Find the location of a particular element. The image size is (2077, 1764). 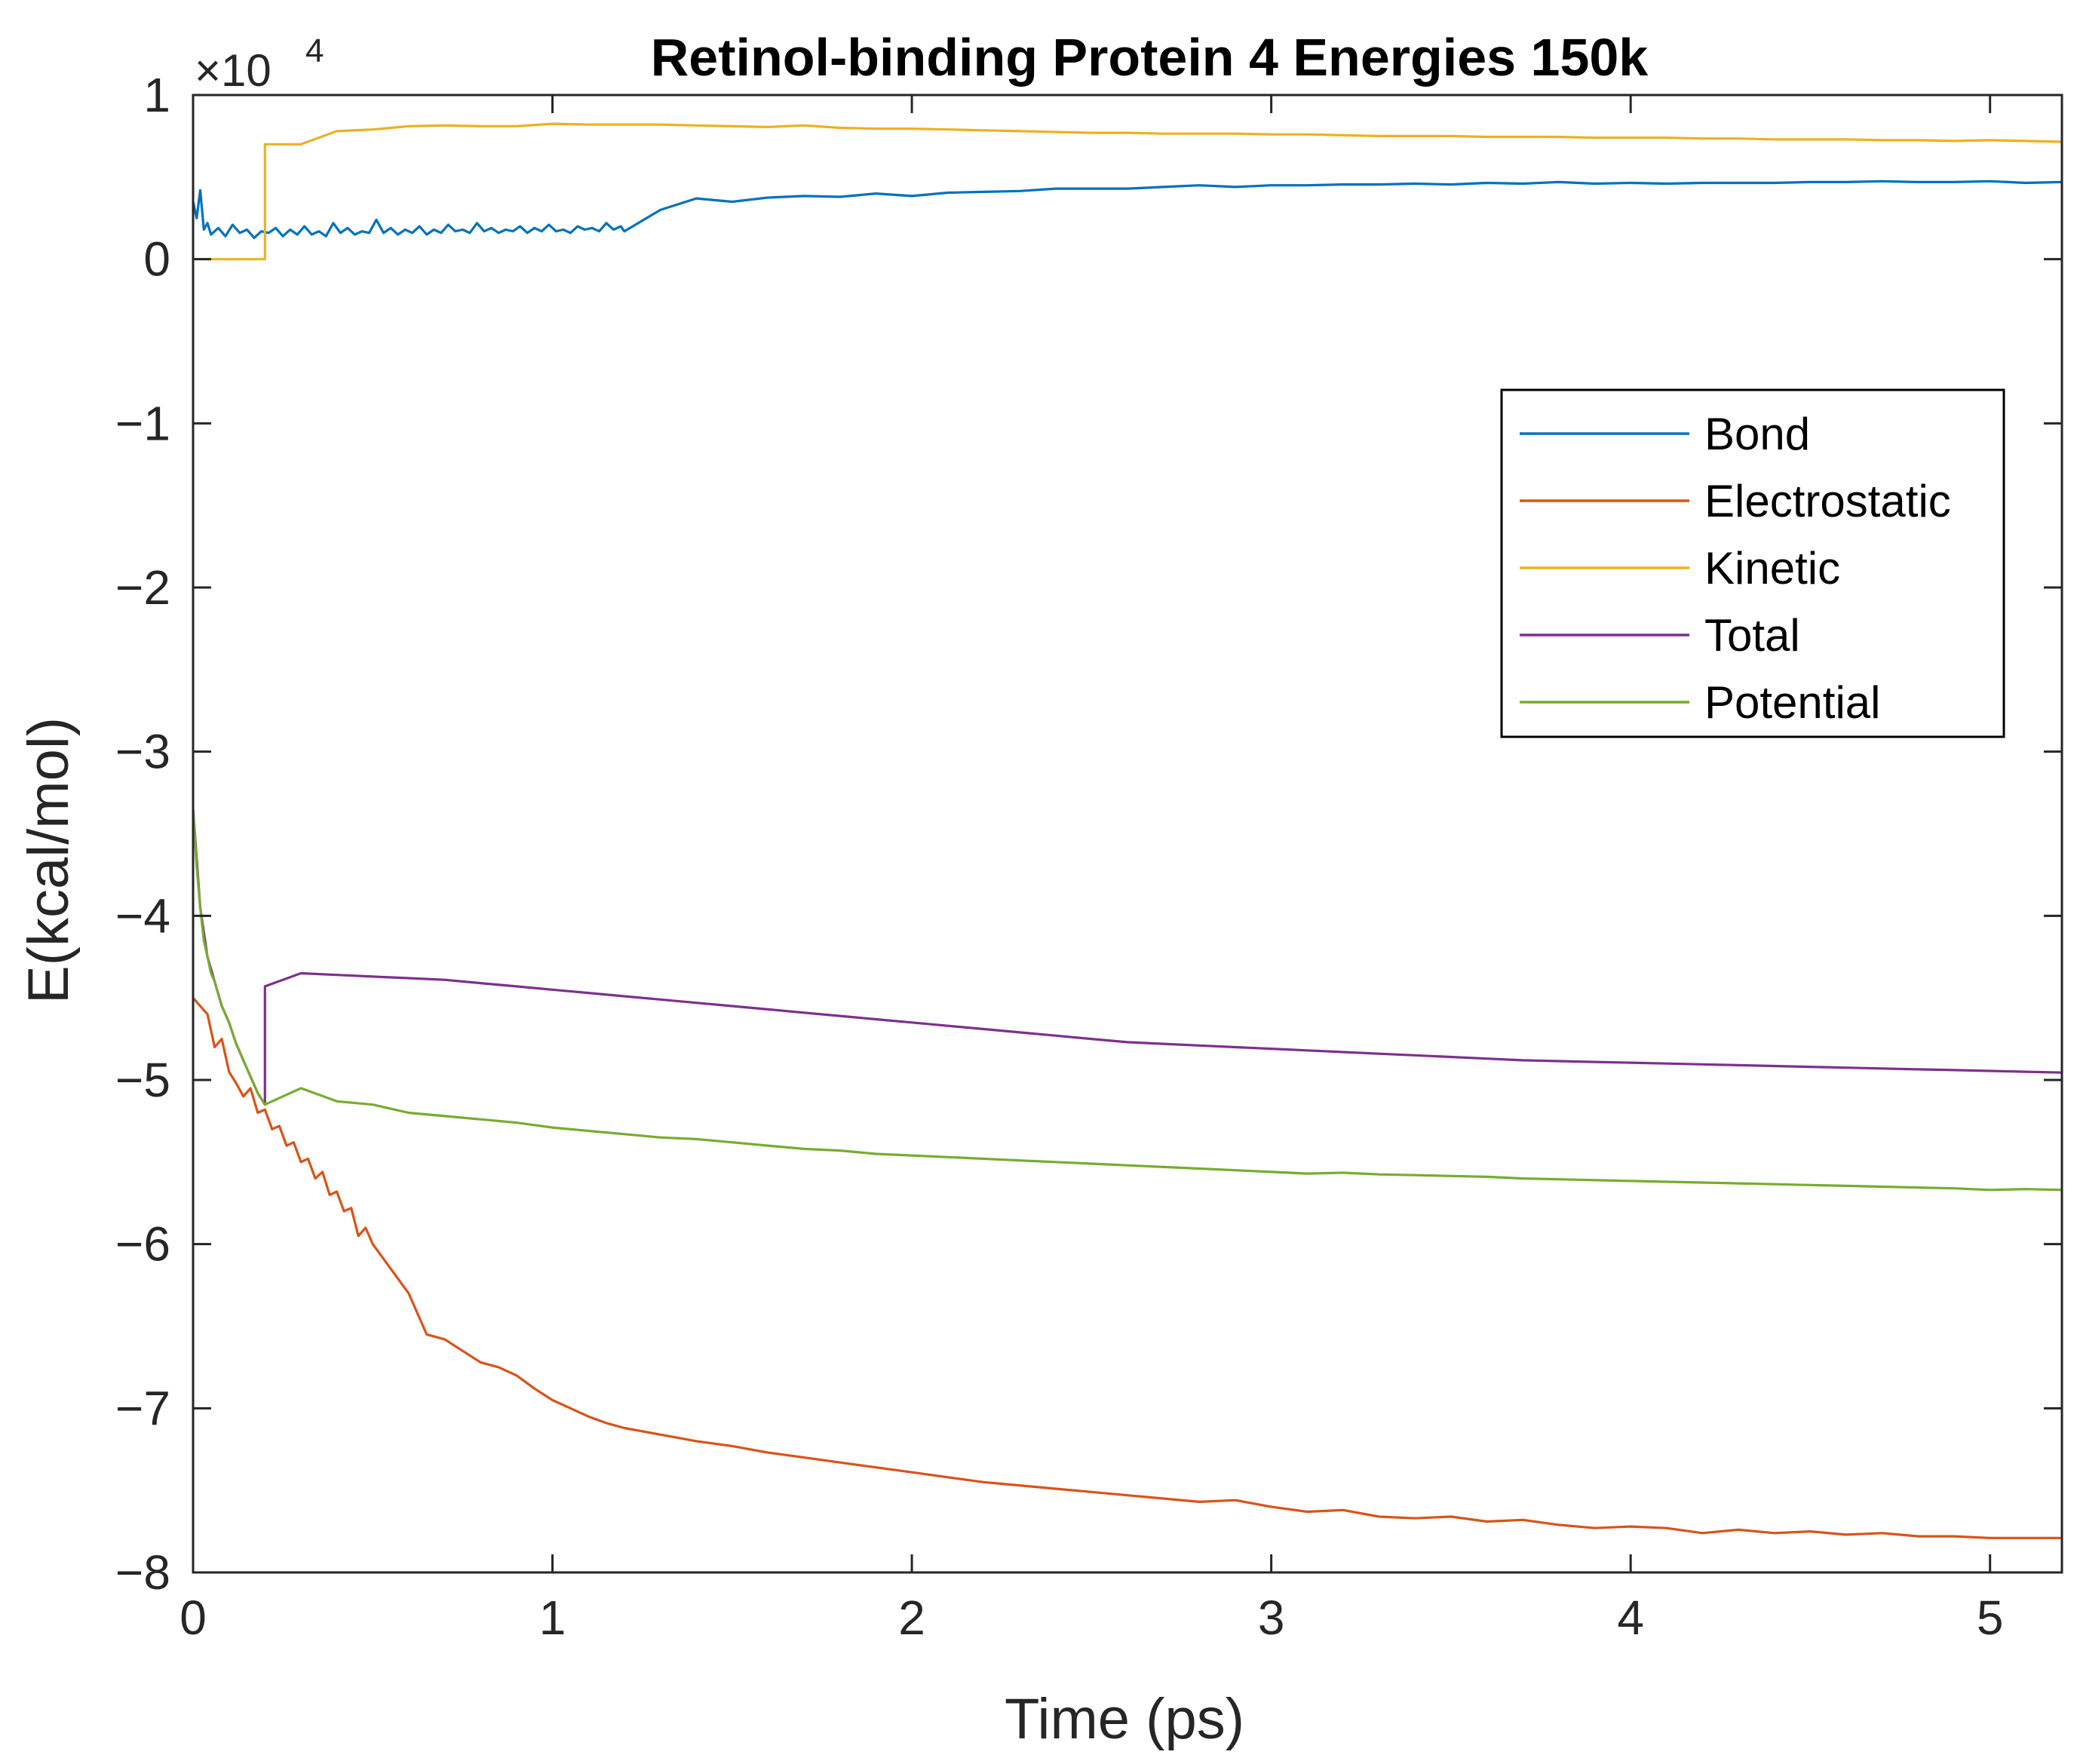

legend-label-bond: Bond is located at coordinates (1757, 434).